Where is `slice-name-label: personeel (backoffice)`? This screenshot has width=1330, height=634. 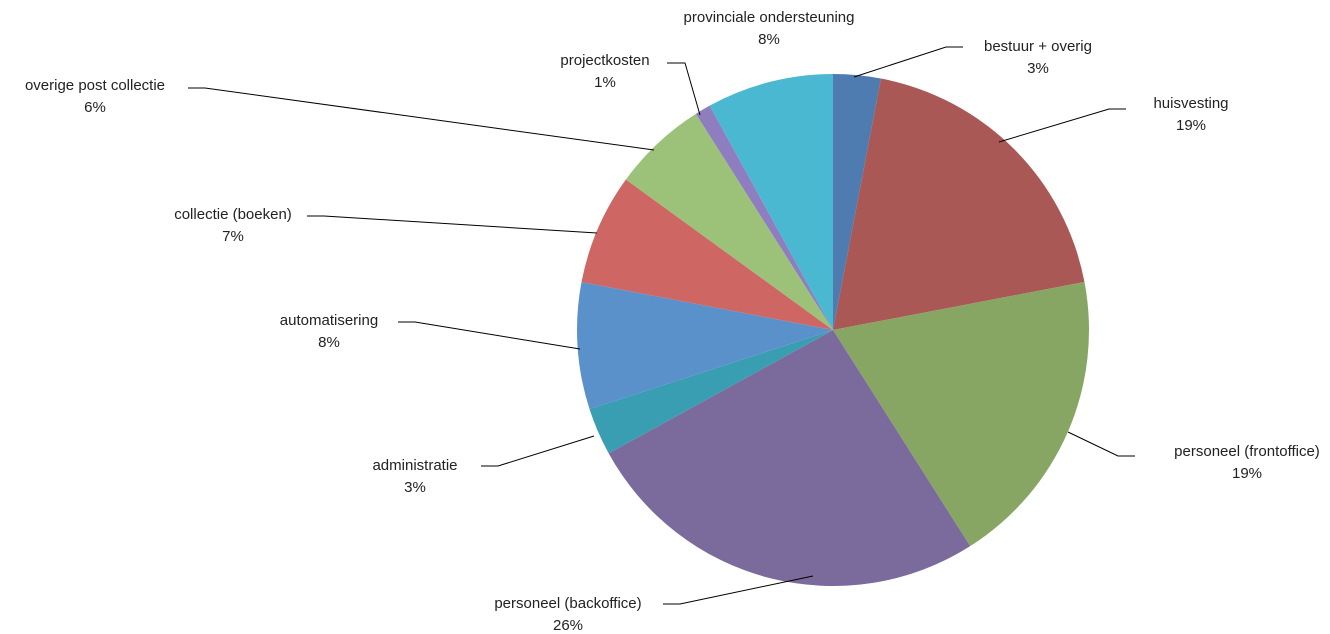
slice-name-label: personeel (backoffice) is located at coordinates (567, 603).